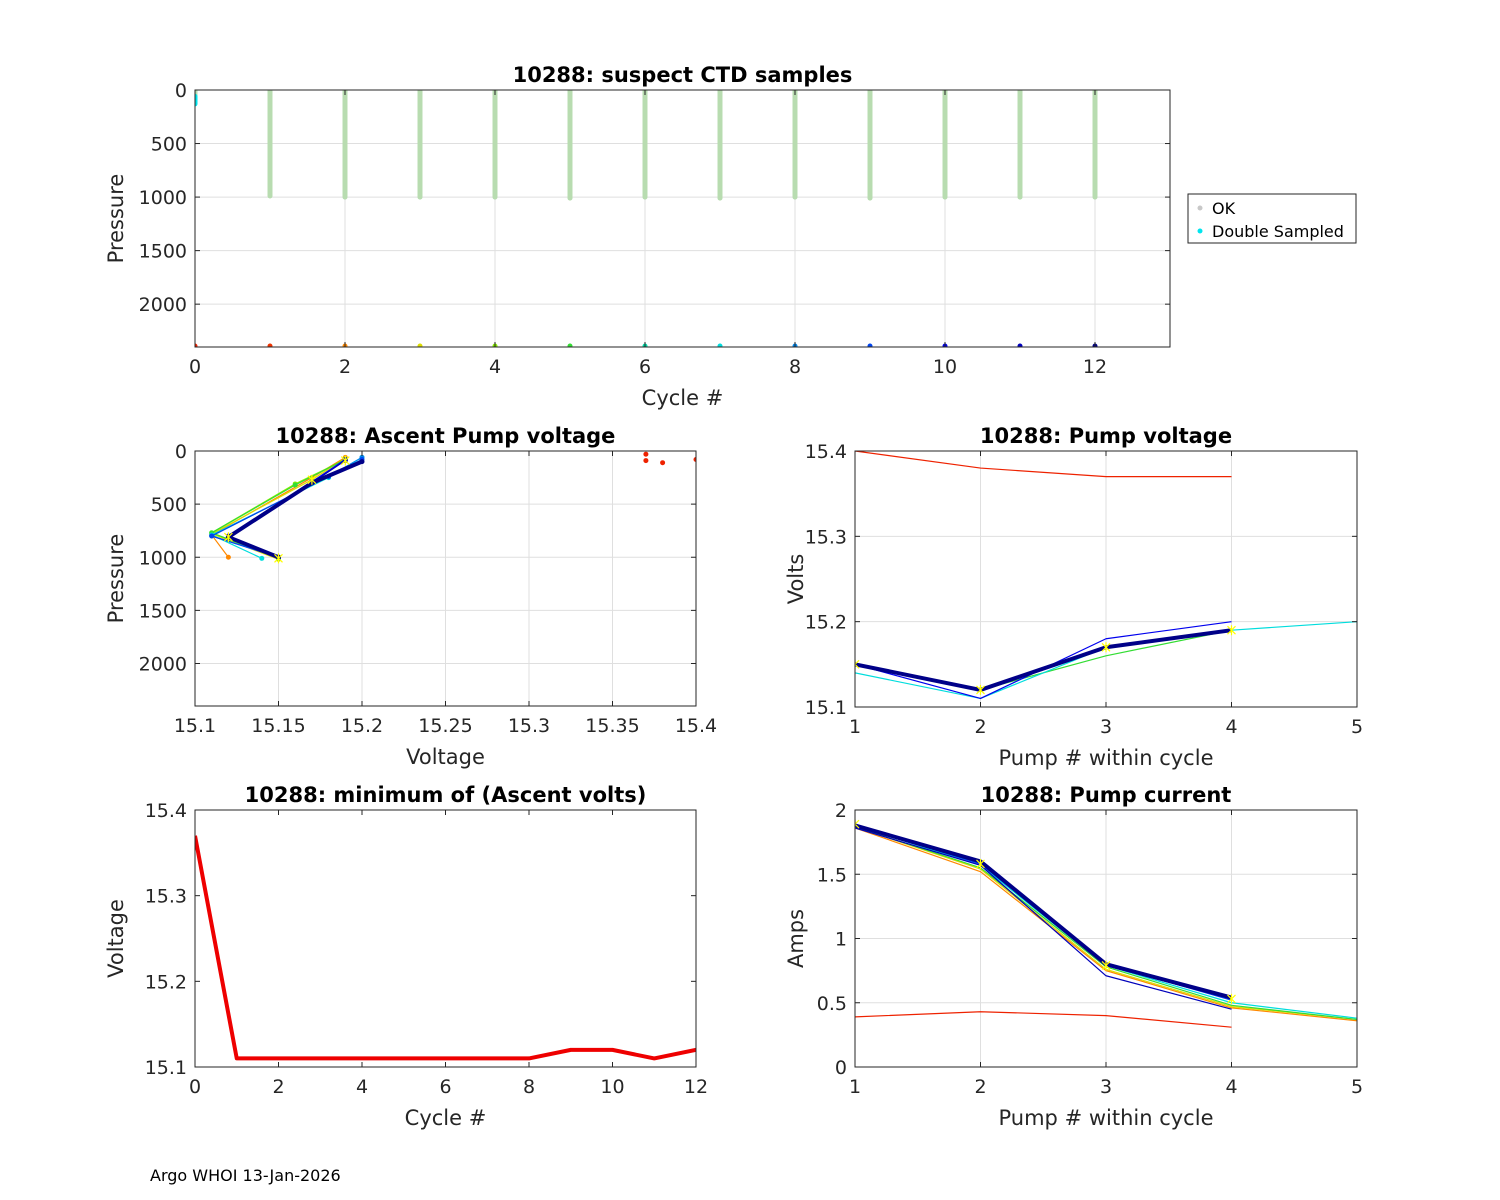  What do you see at coordinates (795, 367) in the screenshot?
I see `x-tick-label: 8` at bounding box center [795, 367].